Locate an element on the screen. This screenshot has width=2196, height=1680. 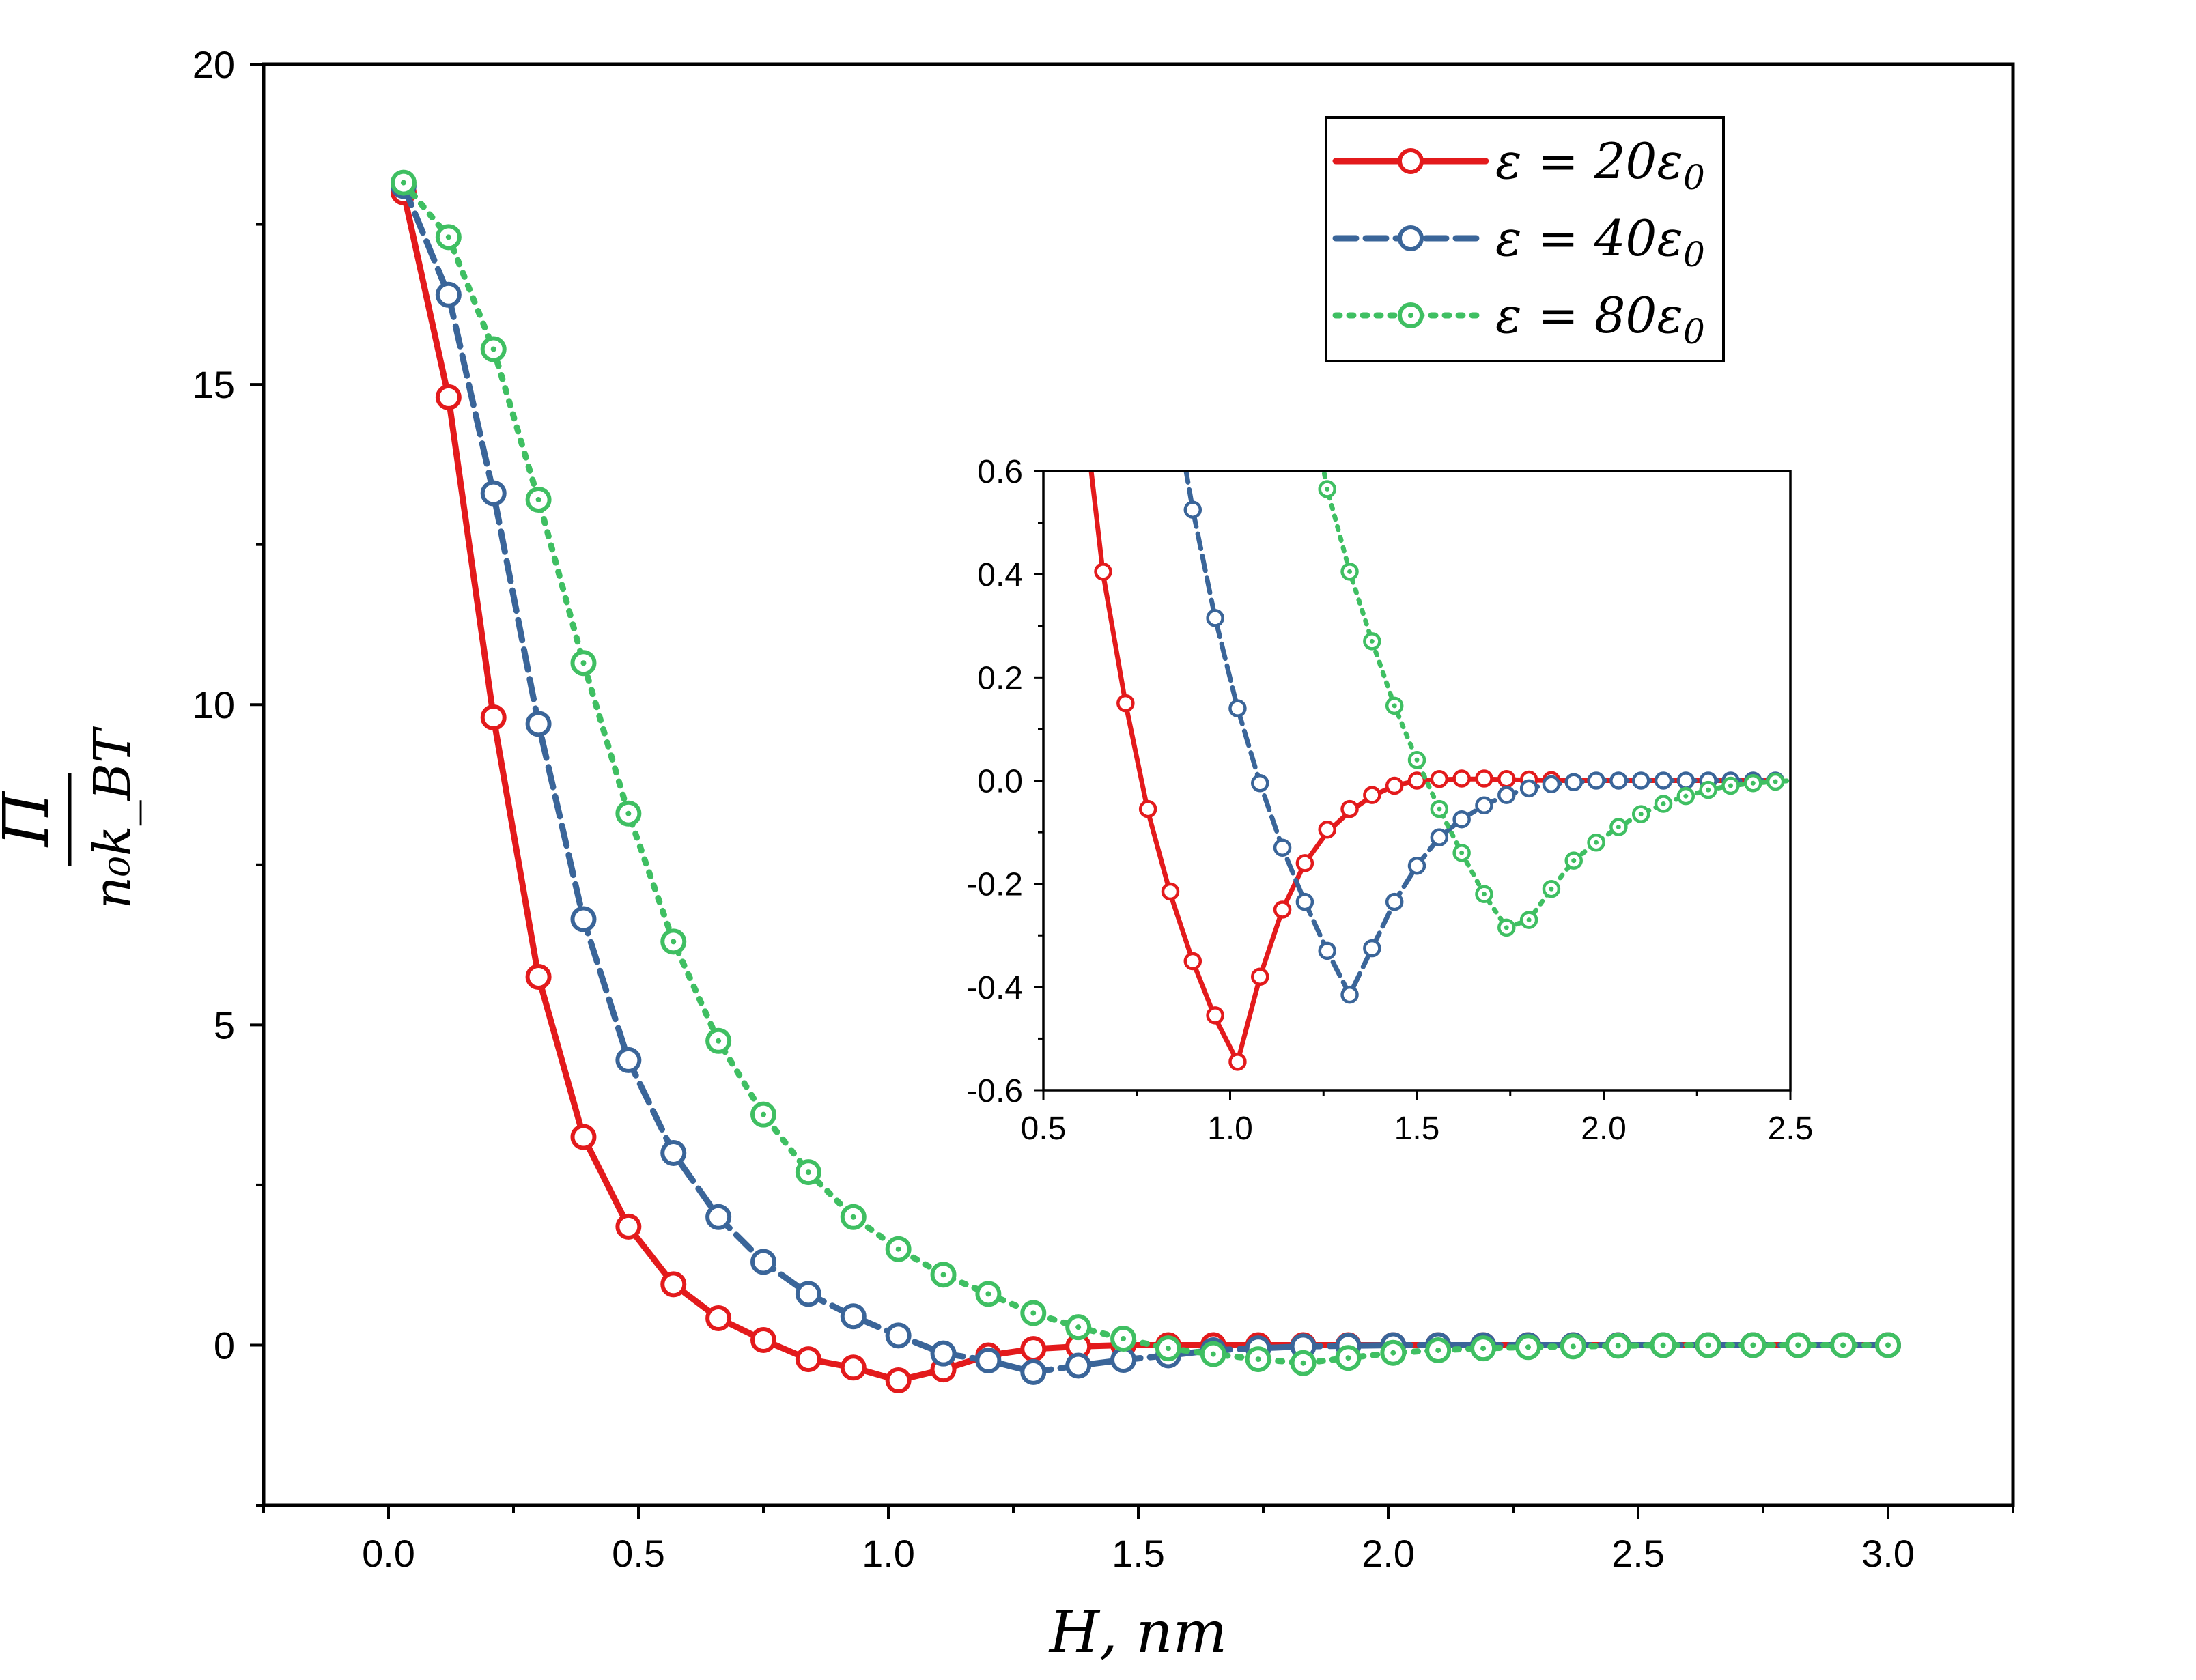
legend: ε = 20ε0 ε = 40ε0 ε = 80ε0 is located at coordinates (1525, 239).